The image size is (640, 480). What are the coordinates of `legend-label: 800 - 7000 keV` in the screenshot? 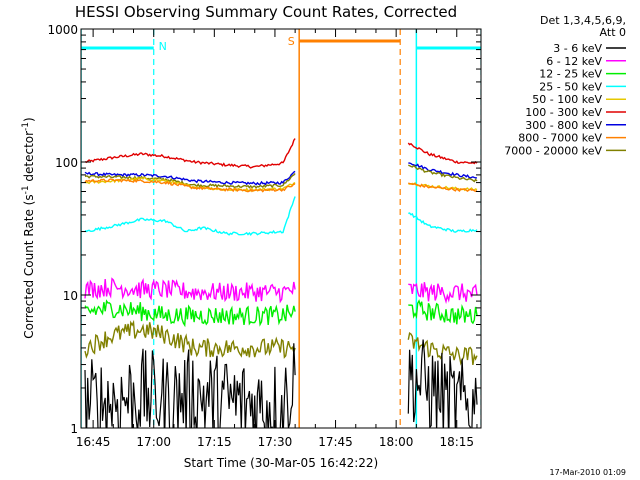 It's located at (560, 138).